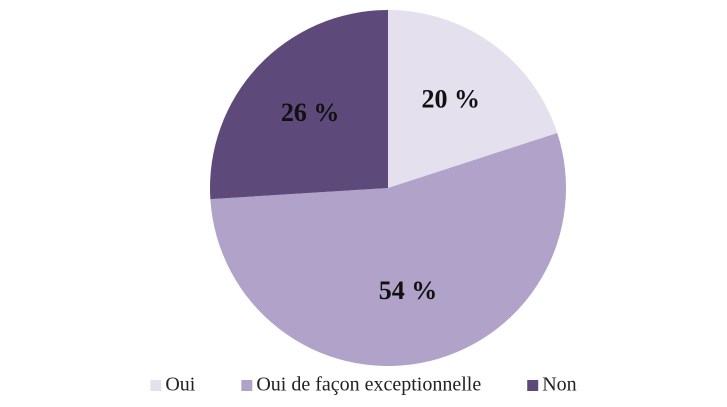  What do you see at coordinates (310, 112) in the screenshot?
I see `data-label: 26 %` at bounding box center [310, 112].